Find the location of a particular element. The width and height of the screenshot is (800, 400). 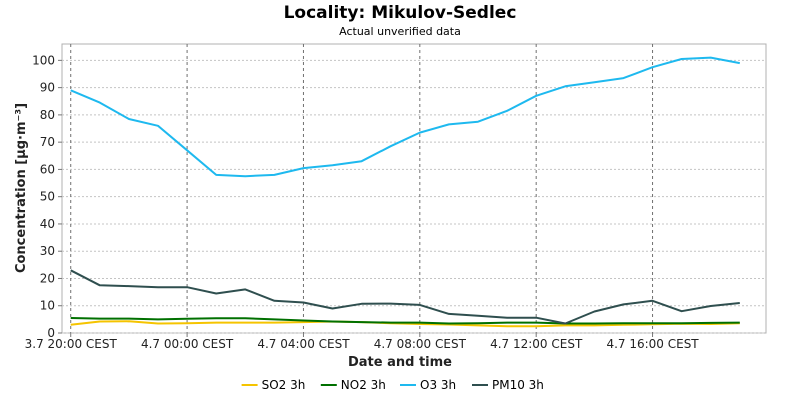

x-tick-label: 4.7 08:00 CEST is located at coordinates (420, 344).